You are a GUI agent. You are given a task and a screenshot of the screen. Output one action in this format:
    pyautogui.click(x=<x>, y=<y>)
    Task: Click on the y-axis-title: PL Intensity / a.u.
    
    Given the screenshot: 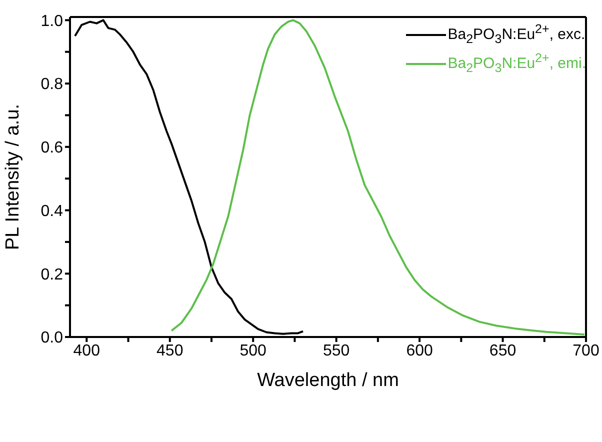 What is the action you would take?
    pyautogui.click(x=13, y=177)
    